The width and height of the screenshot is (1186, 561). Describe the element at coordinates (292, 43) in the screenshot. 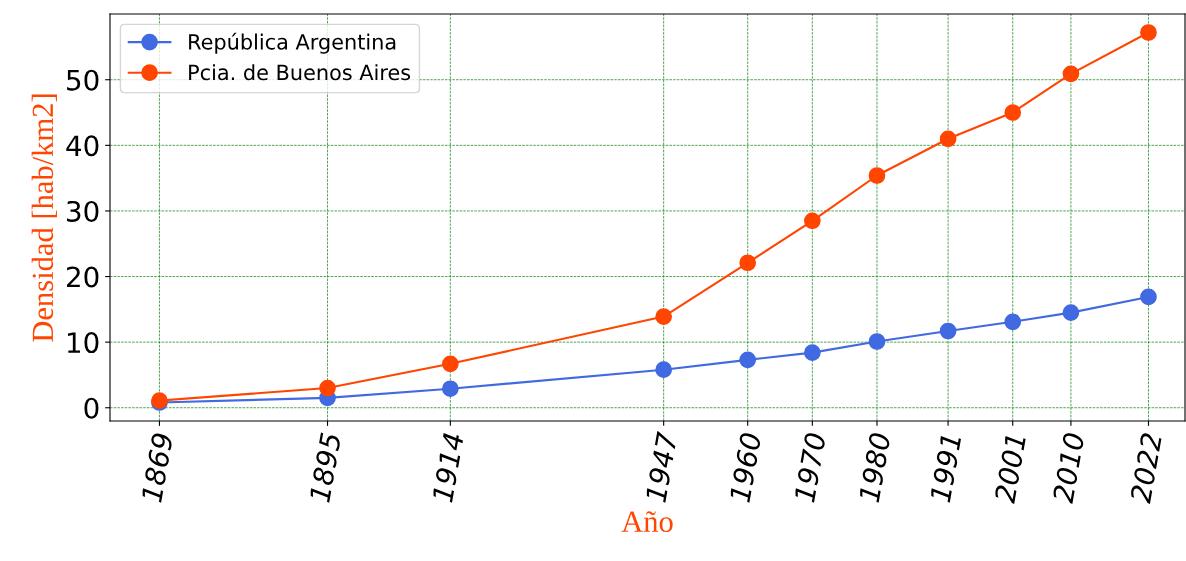

I see `legend-label: República Argentina` at that location.